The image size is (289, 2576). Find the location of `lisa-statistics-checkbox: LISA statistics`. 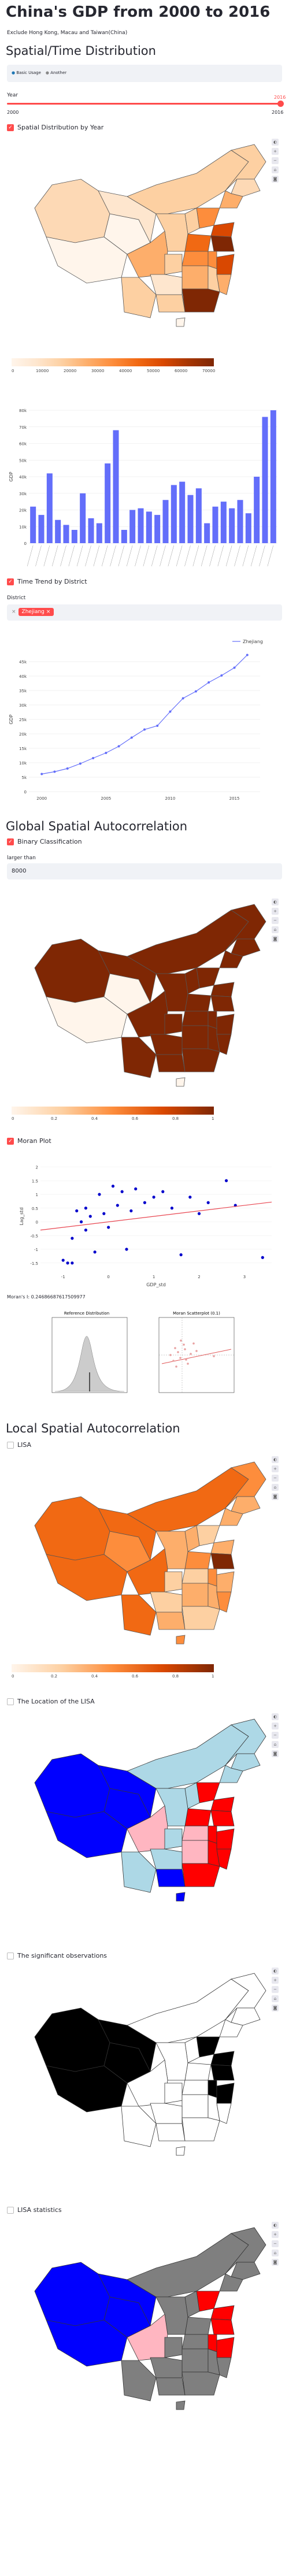

lisa-statistics-checkbox: LISA statistics is located at coordinates (34, 2210).